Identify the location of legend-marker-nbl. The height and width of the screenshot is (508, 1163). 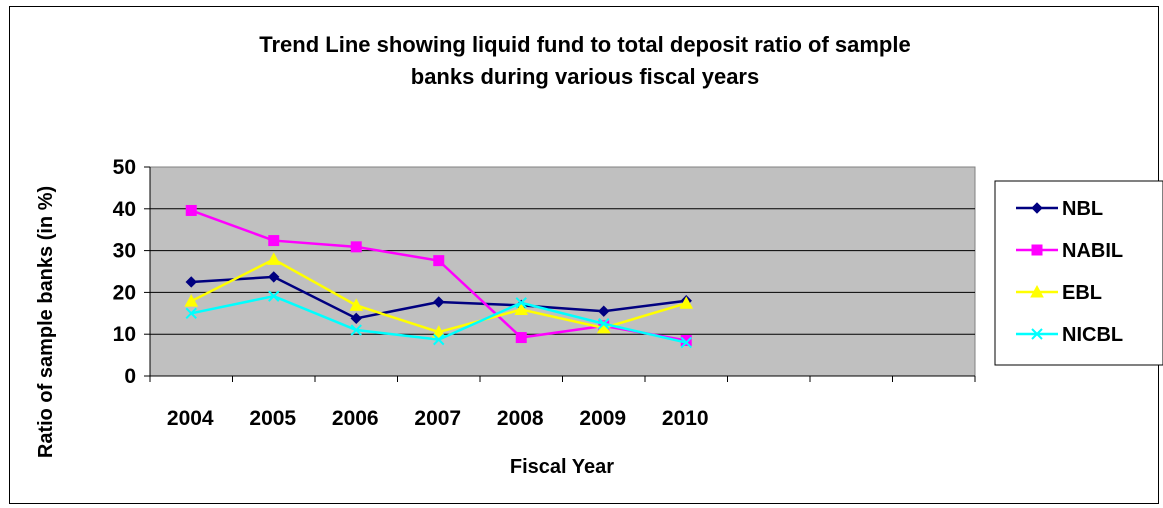
(1037, 208).